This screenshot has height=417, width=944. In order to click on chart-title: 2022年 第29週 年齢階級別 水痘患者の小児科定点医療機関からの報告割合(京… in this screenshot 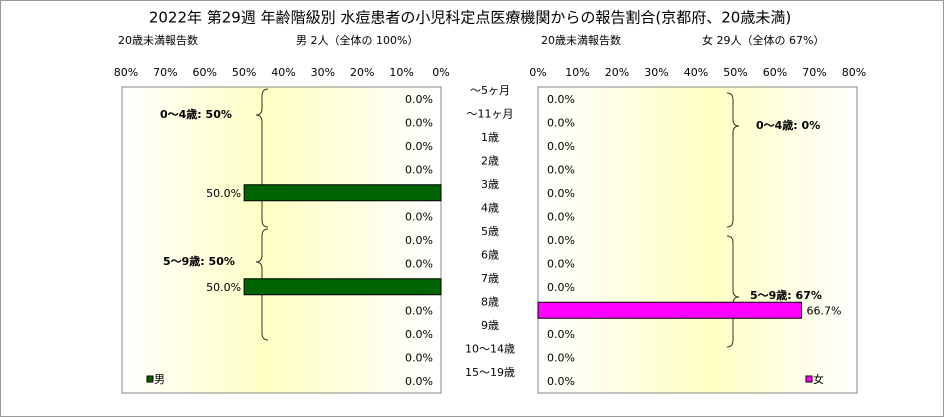, I will do `click(470, 18)`.